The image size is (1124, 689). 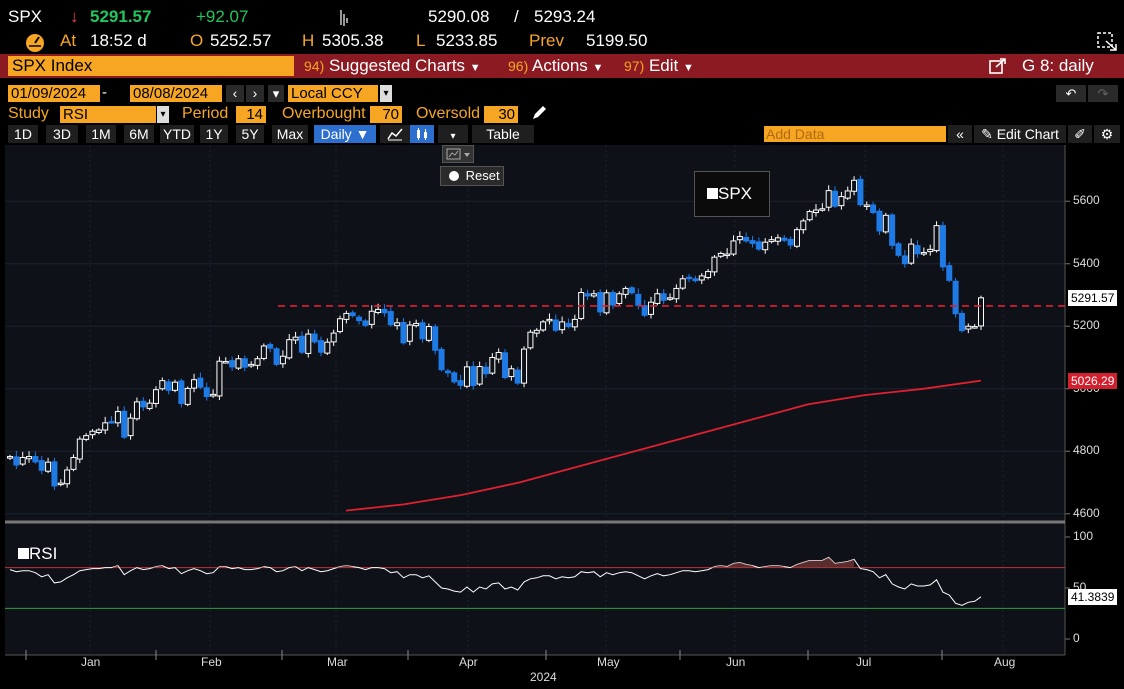 What do you see at coordinates (634, 66) in the screenshot?
I see `menu-number: 97)` at bounding box center [634, 66].